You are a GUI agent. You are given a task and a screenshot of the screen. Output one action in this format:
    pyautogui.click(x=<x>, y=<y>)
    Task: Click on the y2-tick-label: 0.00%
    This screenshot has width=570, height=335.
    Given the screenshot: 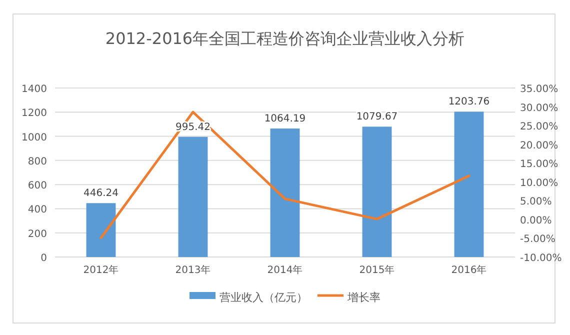 What is the action you would take?
    pyautogui.click(x=536, y=220)
    